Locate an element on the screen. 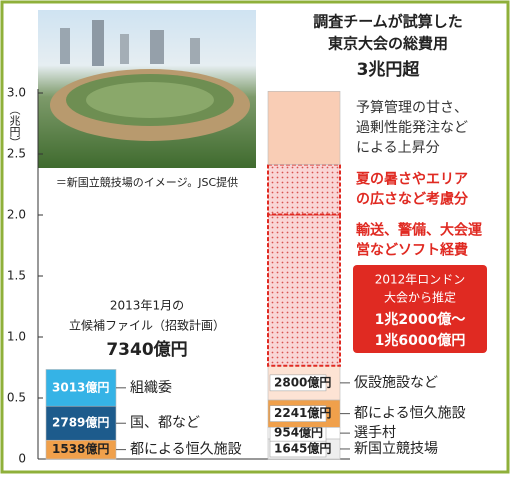 This screenshot has height=478, width=510. y-tick-label: 1.0 is located at coordinates (16, 337).